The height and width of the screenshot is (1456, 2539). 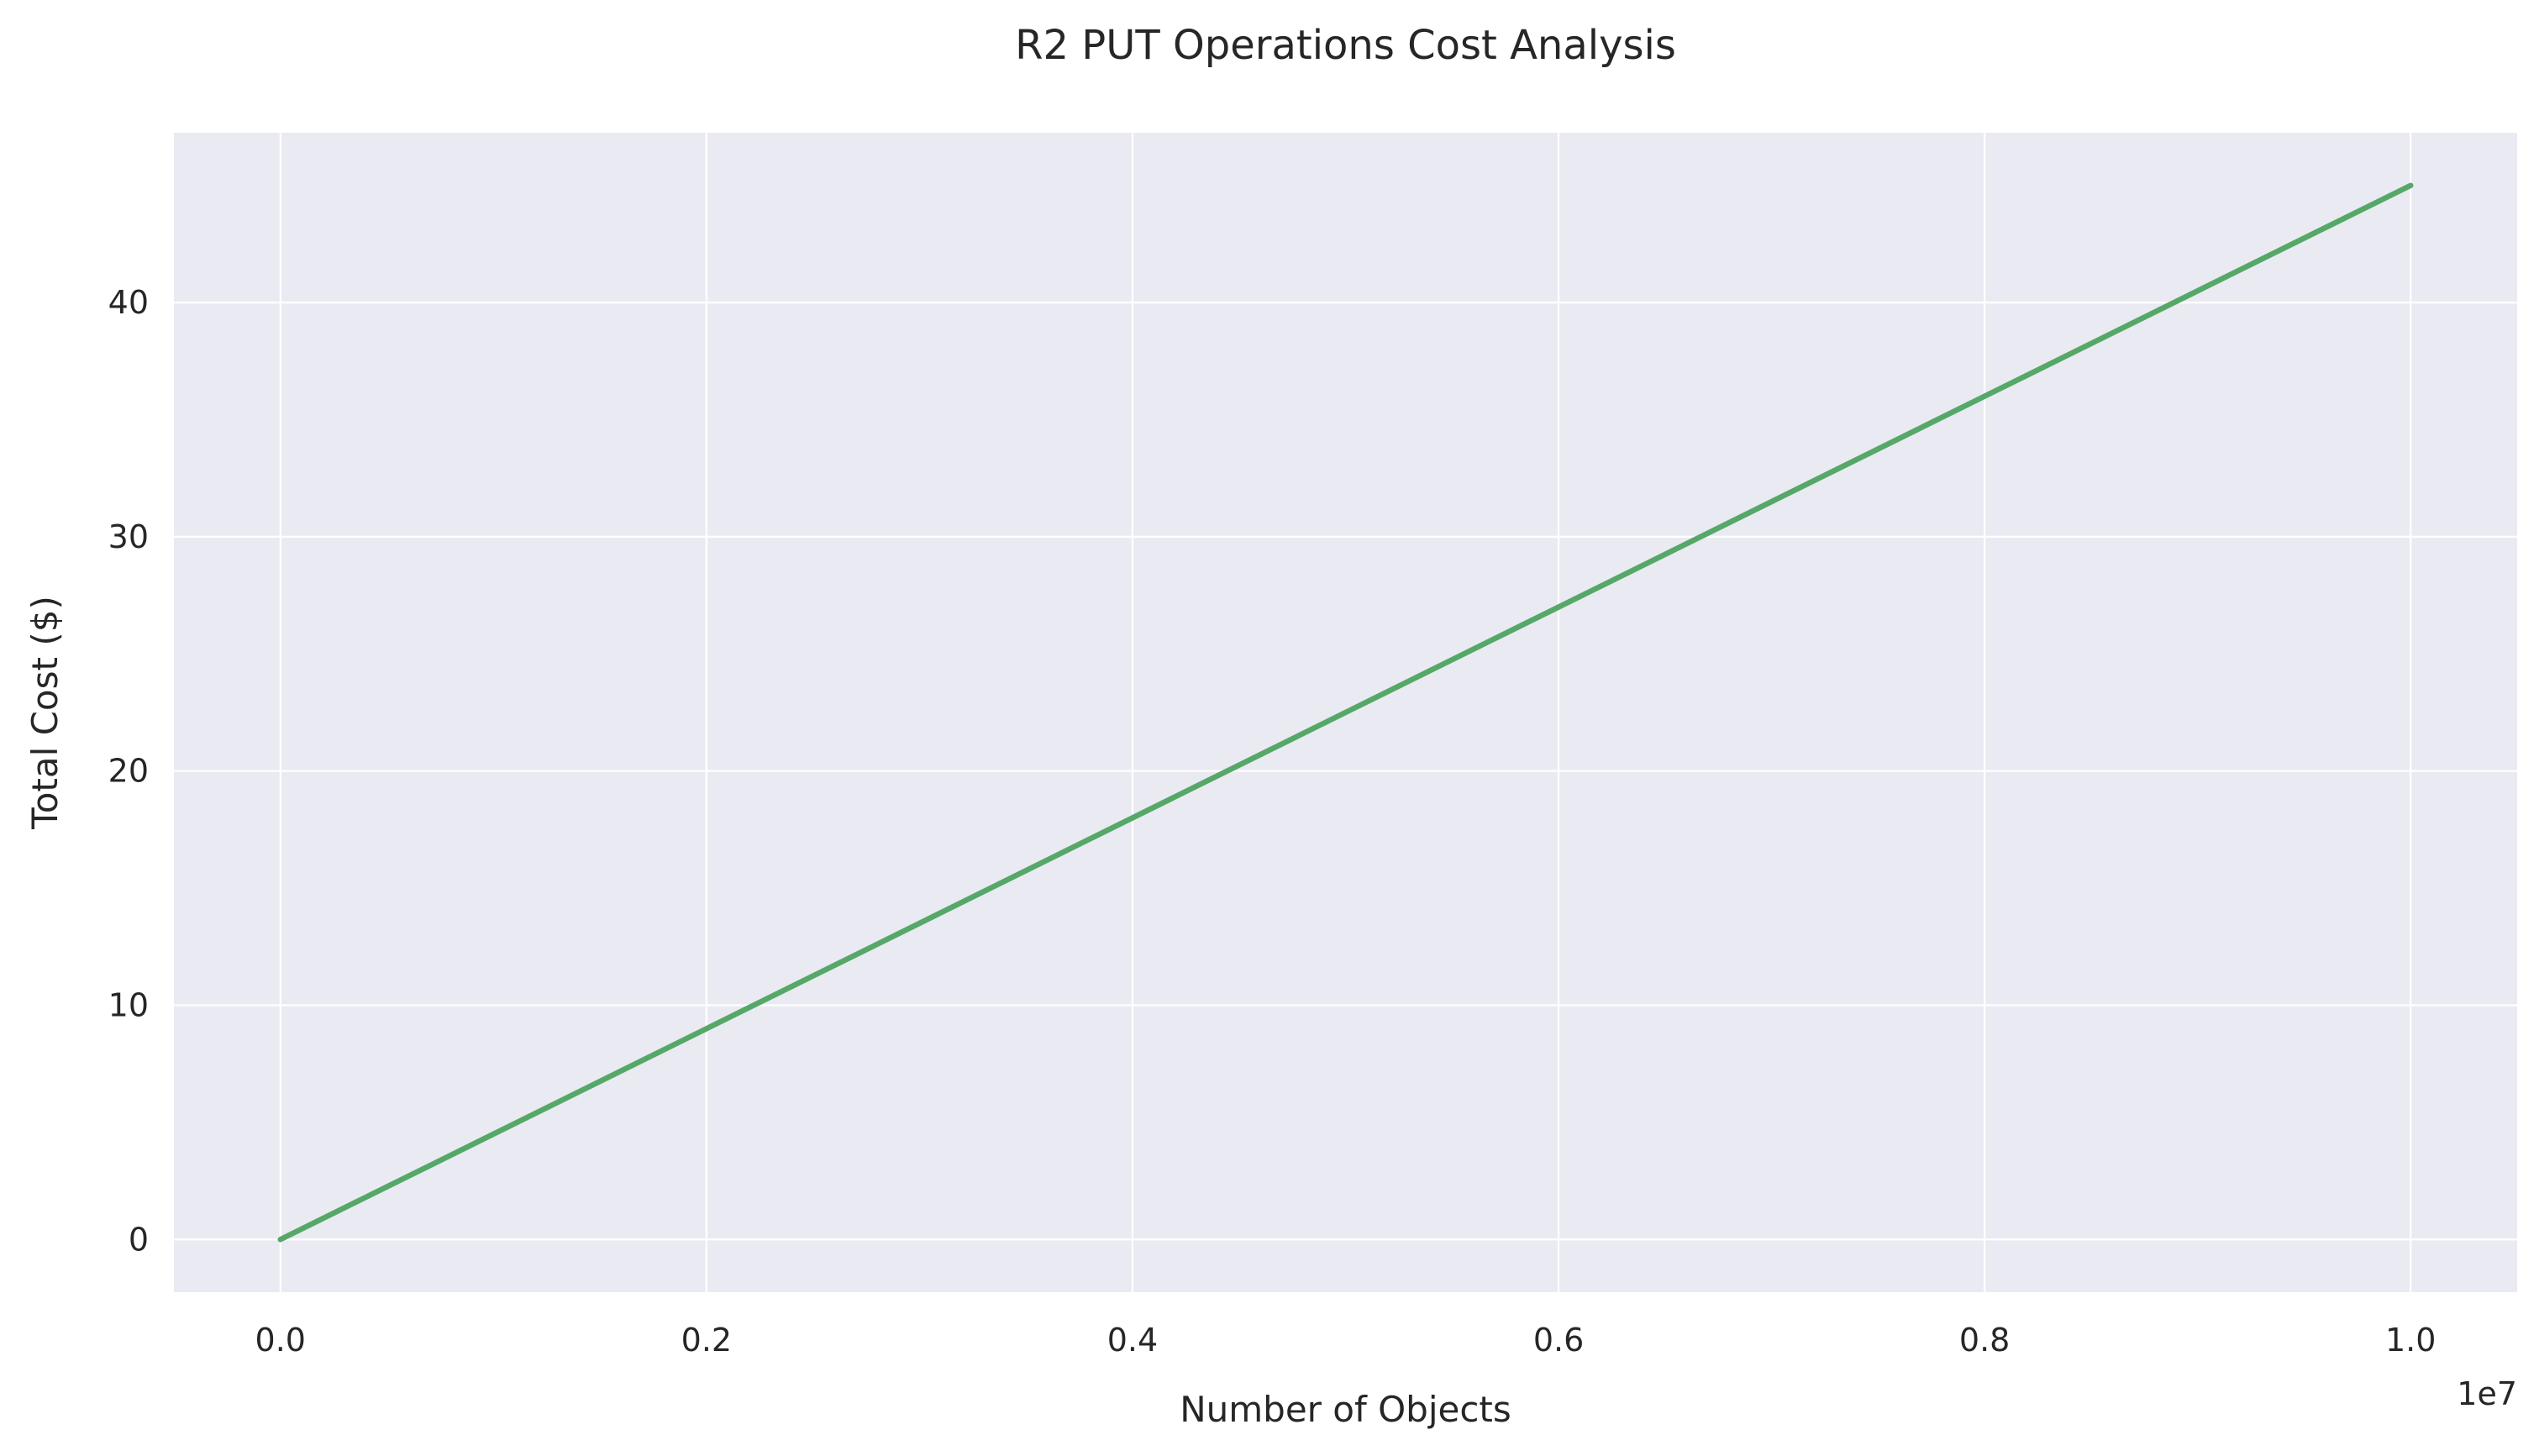 I want to click on chart-title: R2 PUT Operations Cost Analysis, so click(x=1345, y=45).